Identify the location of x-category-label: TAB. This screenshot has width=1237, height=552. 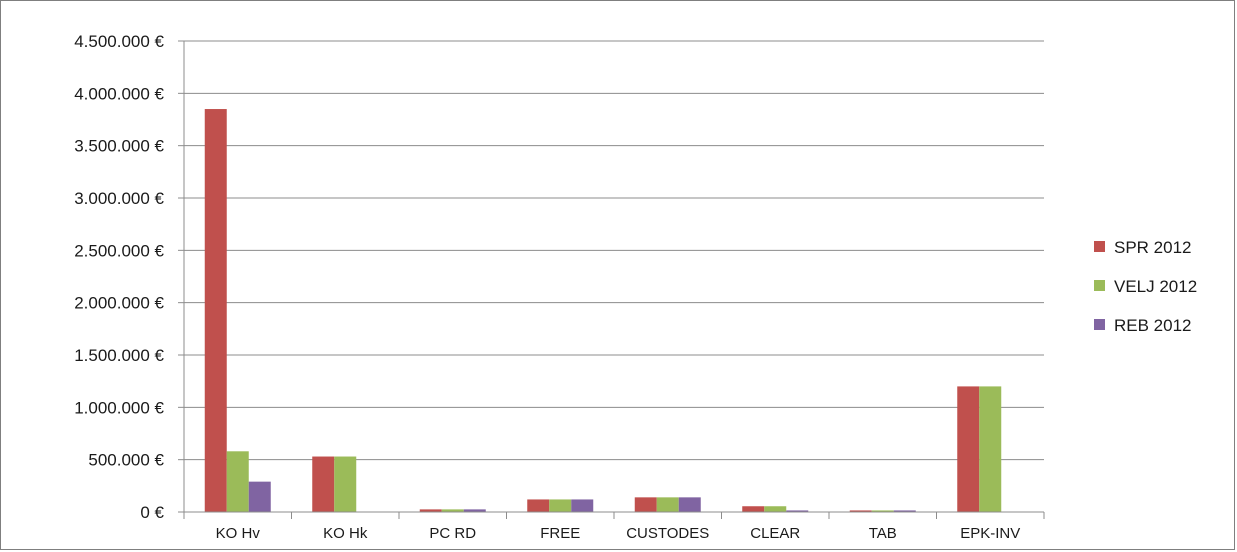
(883, 533).